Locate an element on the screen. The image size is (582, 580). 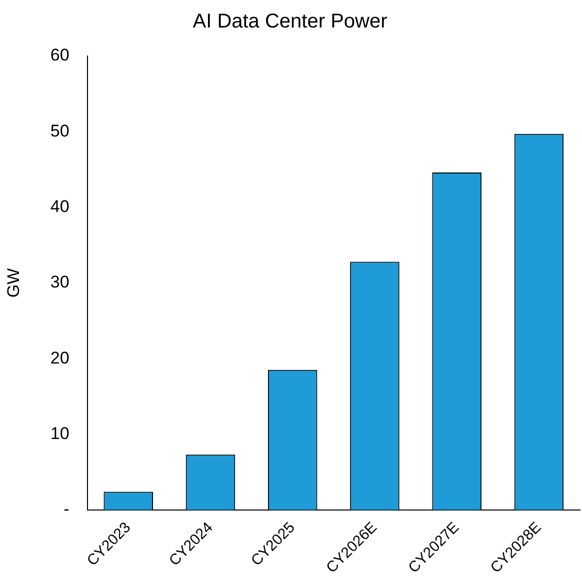
y-tick-label: - is located at coordinates (67, 509).